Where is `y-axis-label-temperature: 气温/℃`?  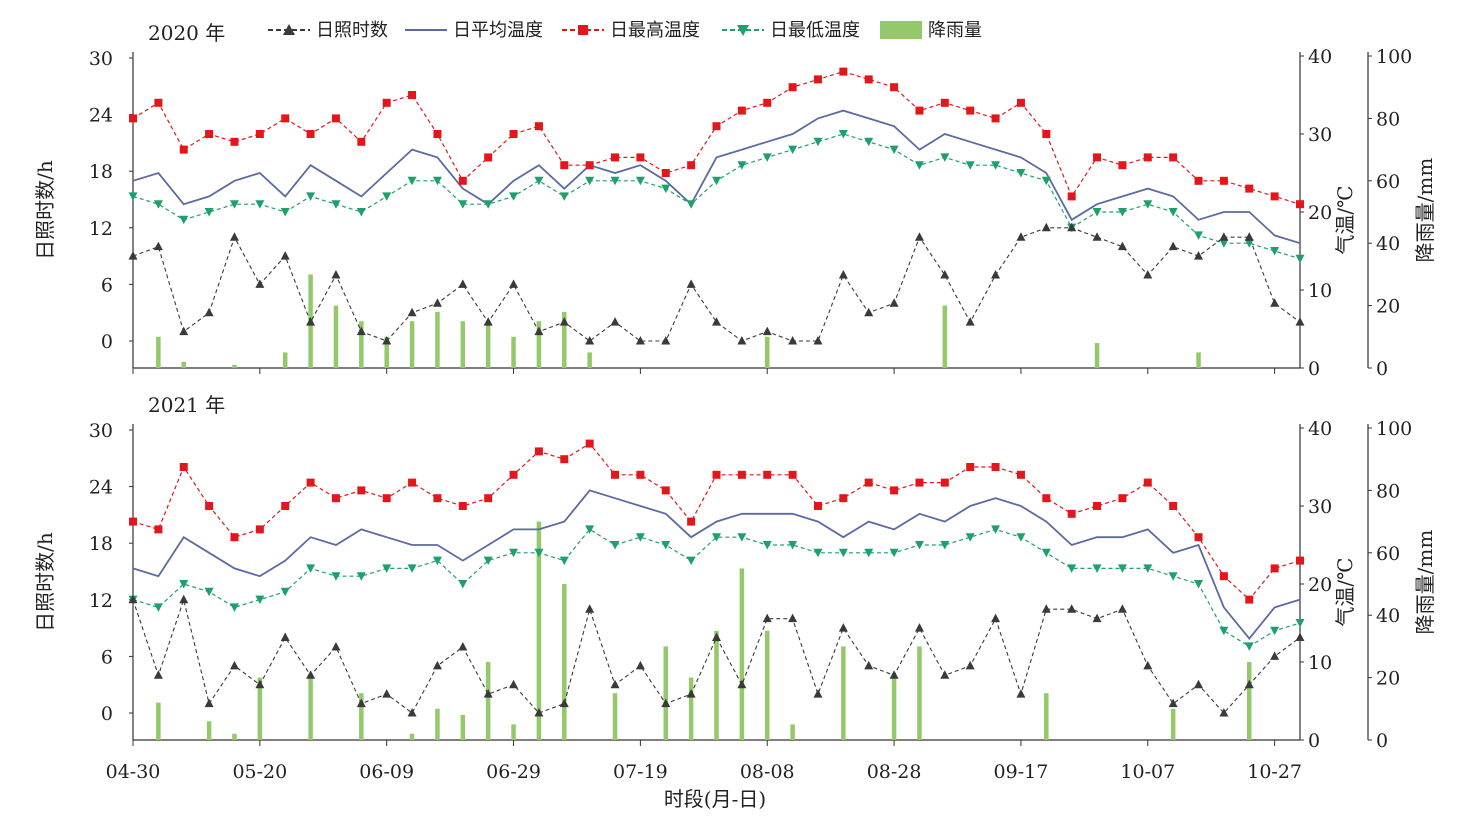
y-axis-label-temperature: 气温/℃ is located at coordinates (1345, 591).